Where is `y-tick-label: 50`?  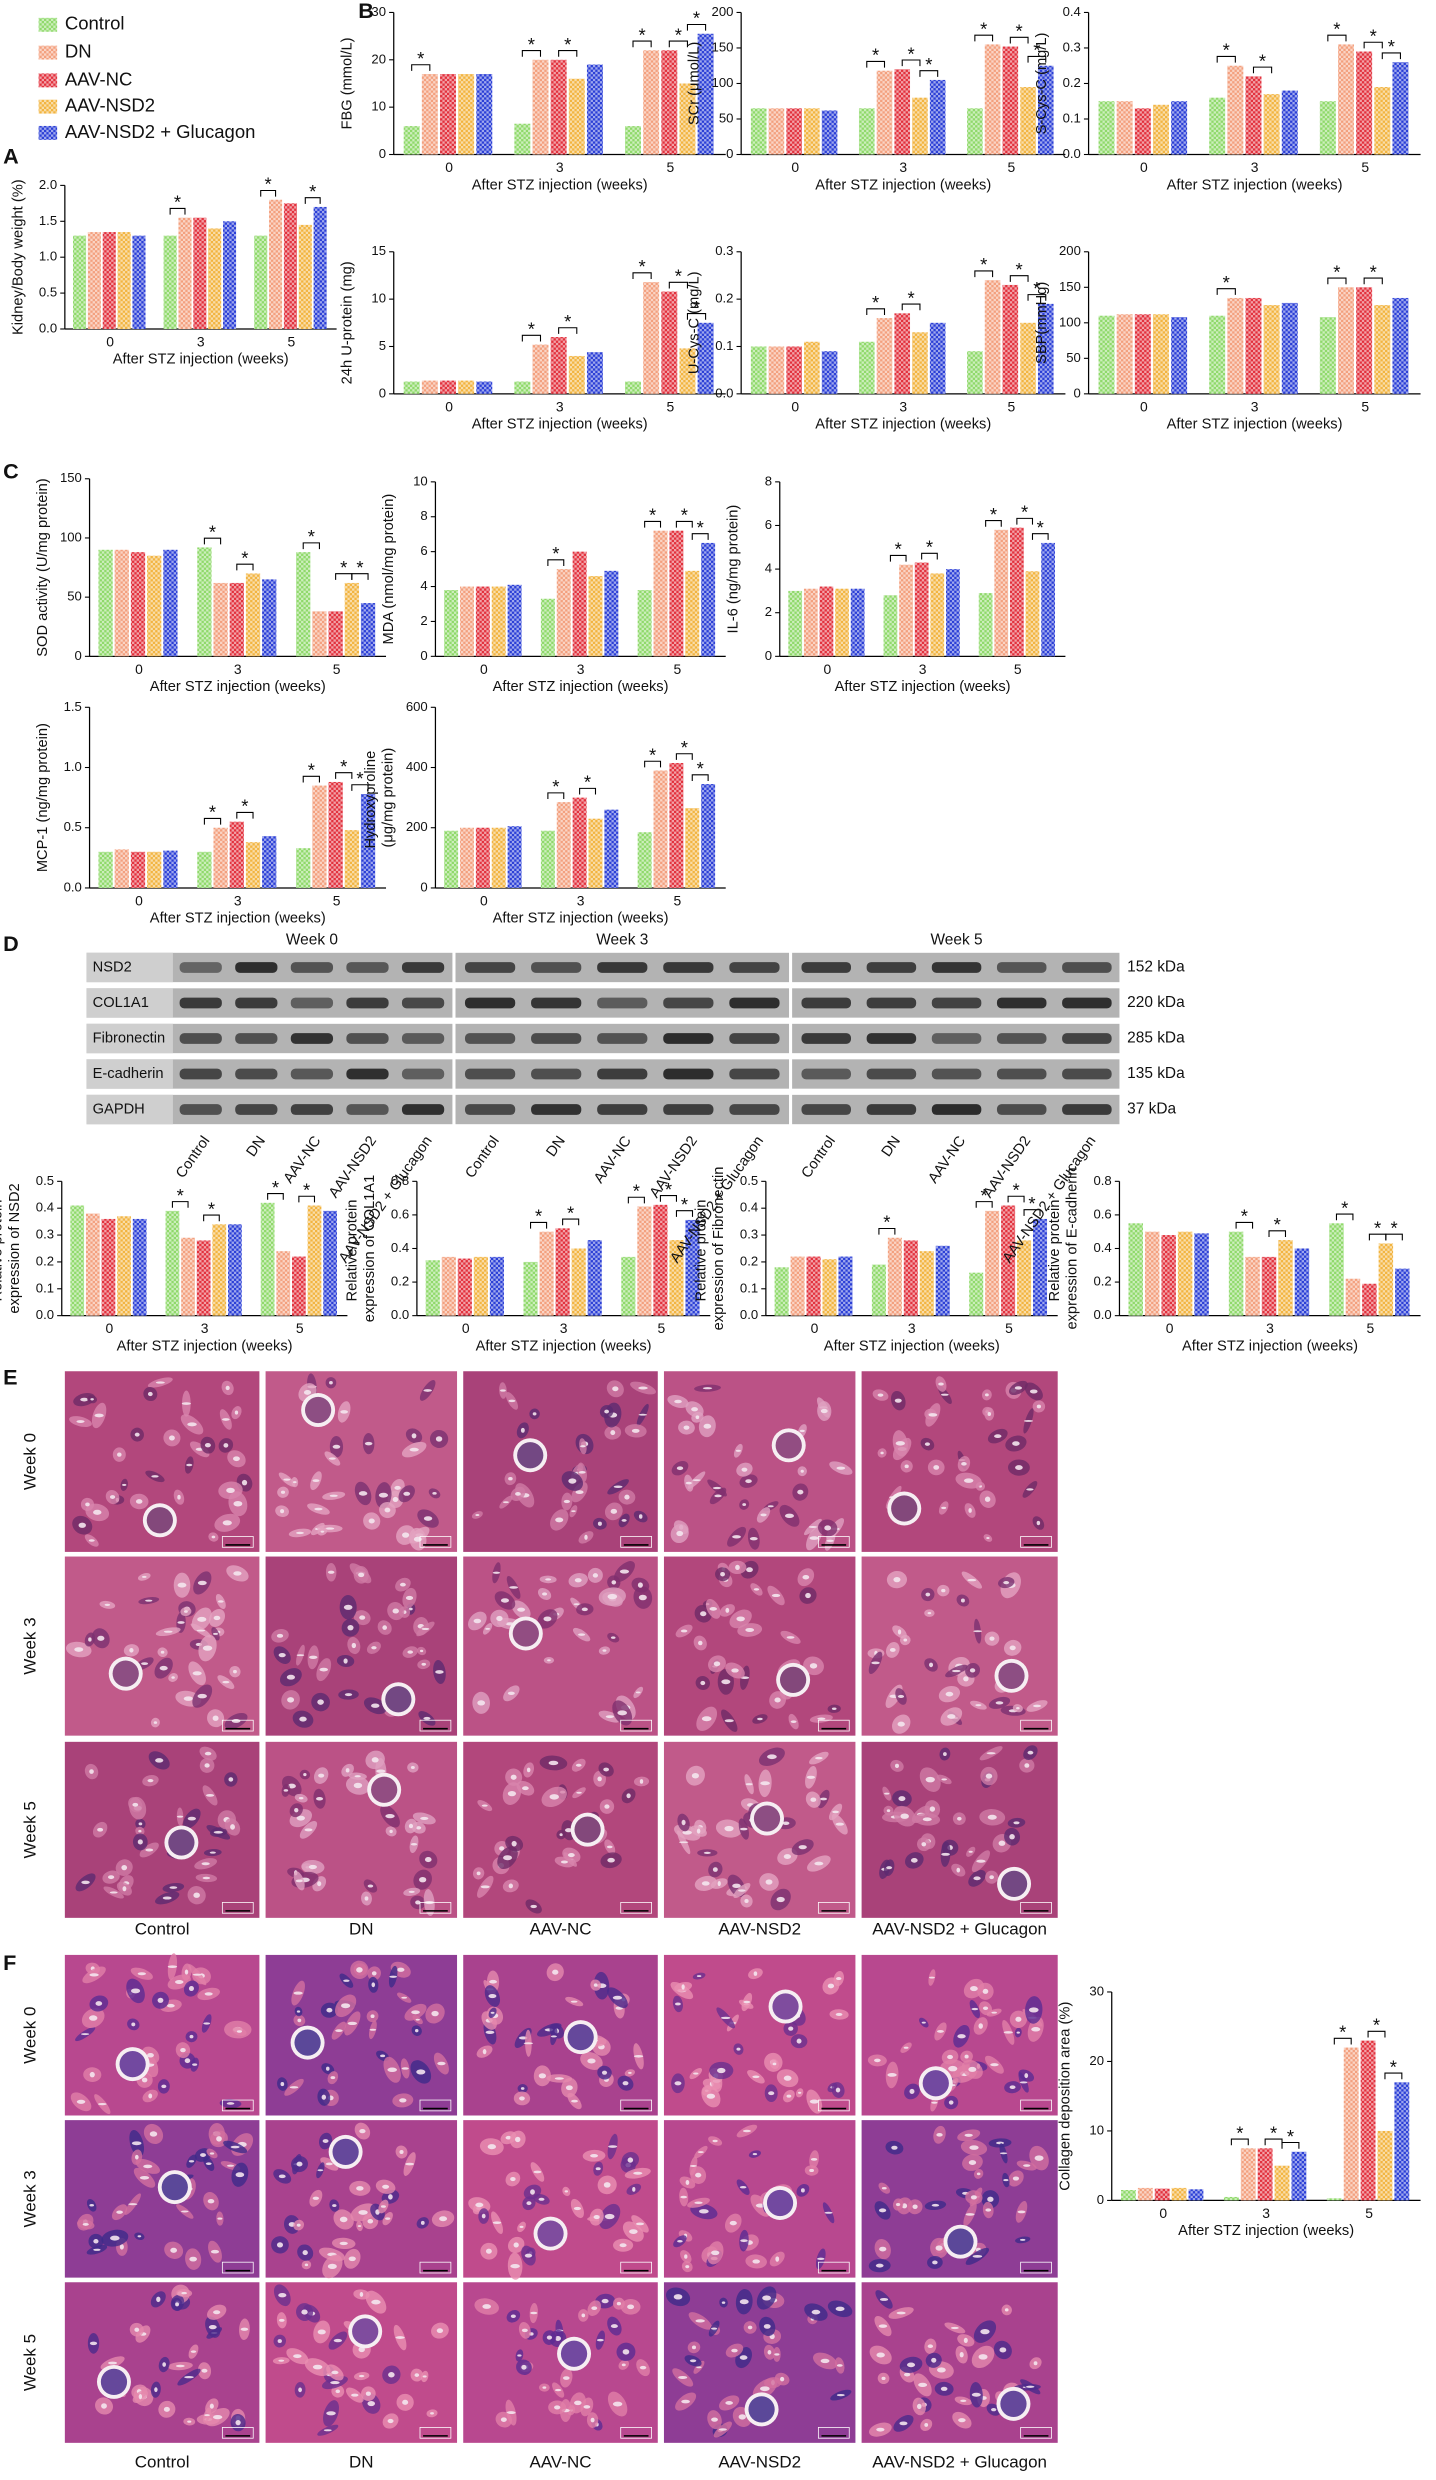
y-tick-label: 50 is located at coordinates (74, 596).